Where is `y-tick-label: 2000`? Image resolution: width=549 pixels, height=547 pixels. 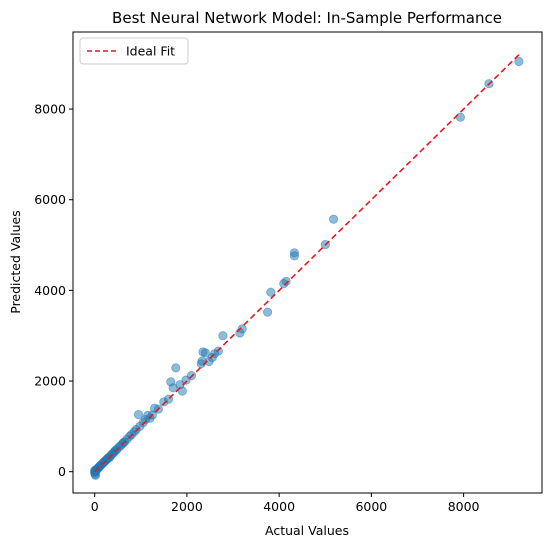
y-tick-label: 2000 is located at coordinates (50, 381).